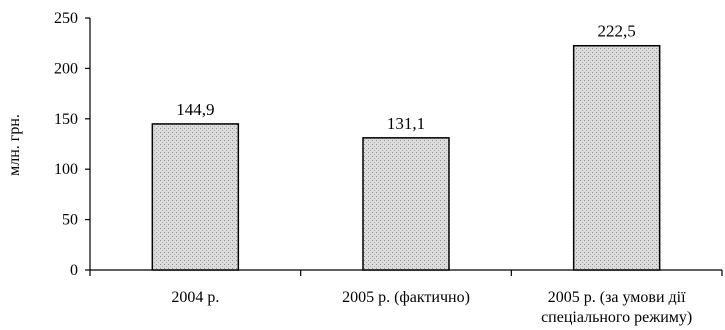 The height and width of the screenshot is (330, 725). What do you see at coordinates (66, 68) in the screenshot?
I see `y-tick-label: 200` at bounding box center [66, 68].